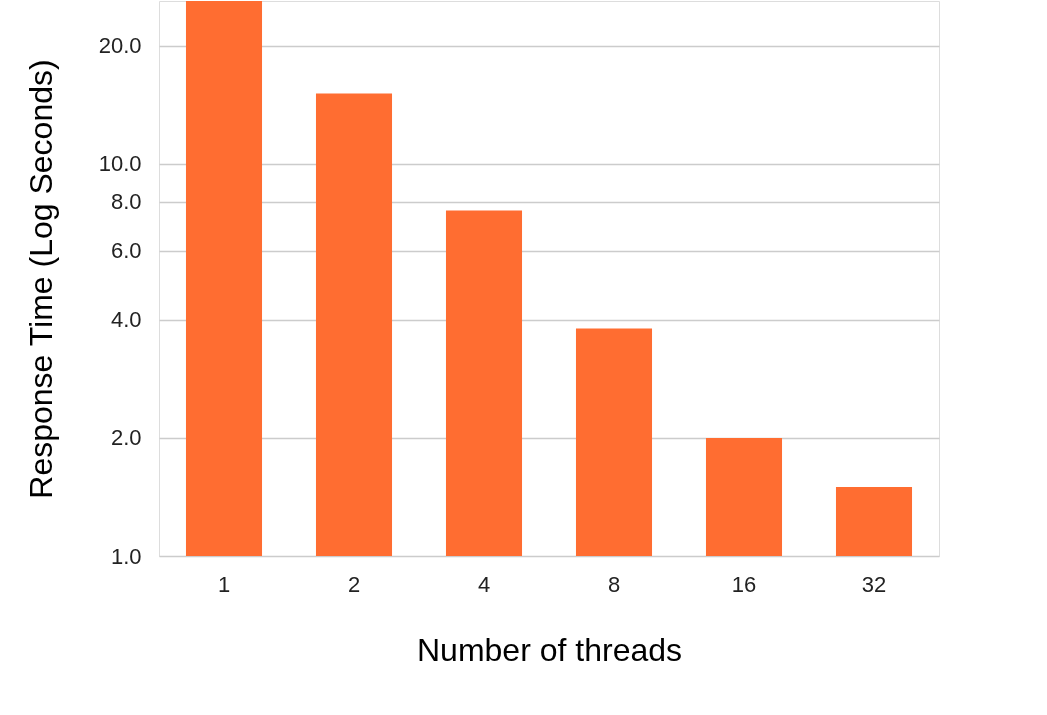  I want to click on y-axis-title: Response Time (Log Seconds), so click(40, 279).